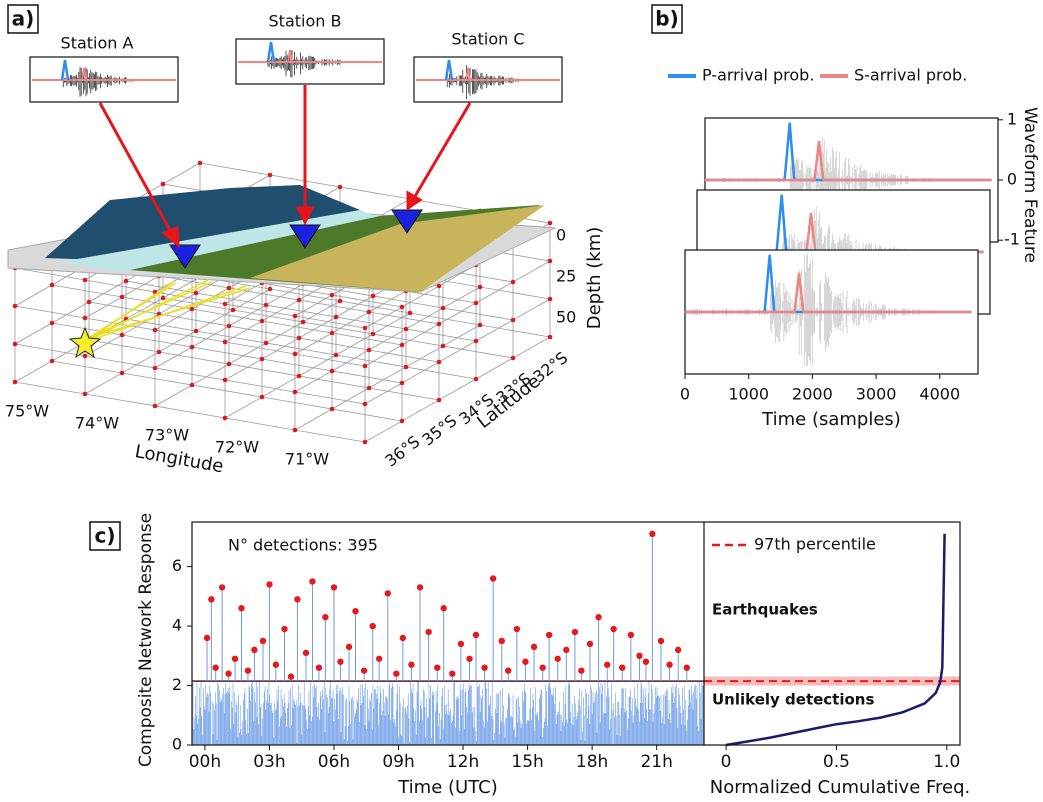 The width and height of the screenshot is (1043, 802). I want to click on depth-tick-label: 50, so click(566, 317).